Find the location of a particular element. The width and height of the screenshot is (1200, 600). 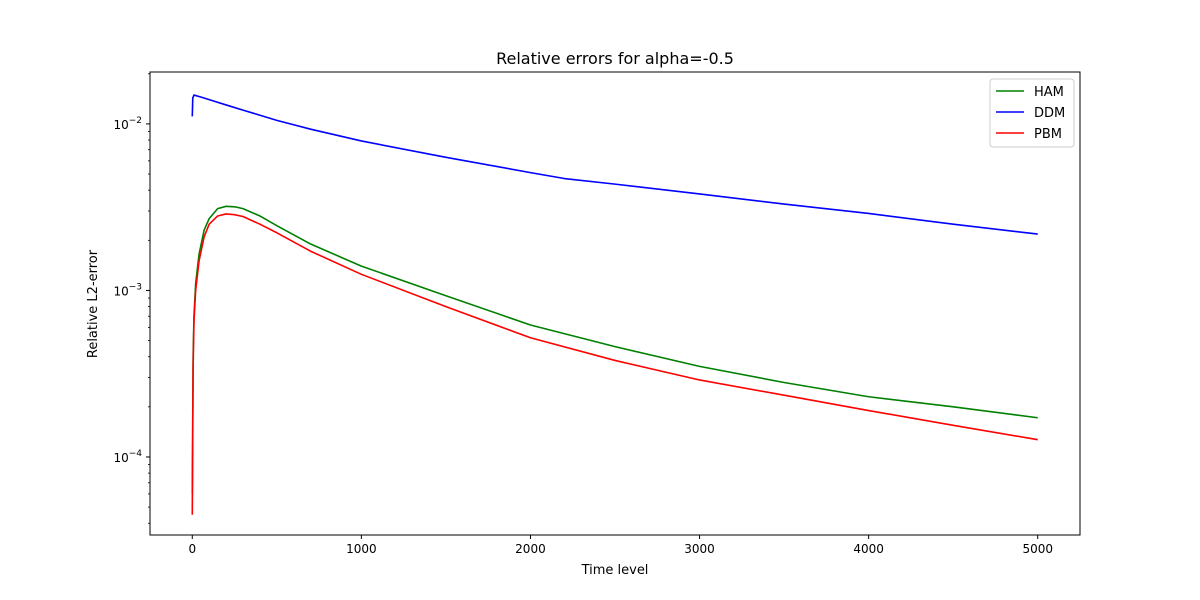

x-axis: 0 1000 2000 3000 4000 5000 is located at coordinates (620, 545).